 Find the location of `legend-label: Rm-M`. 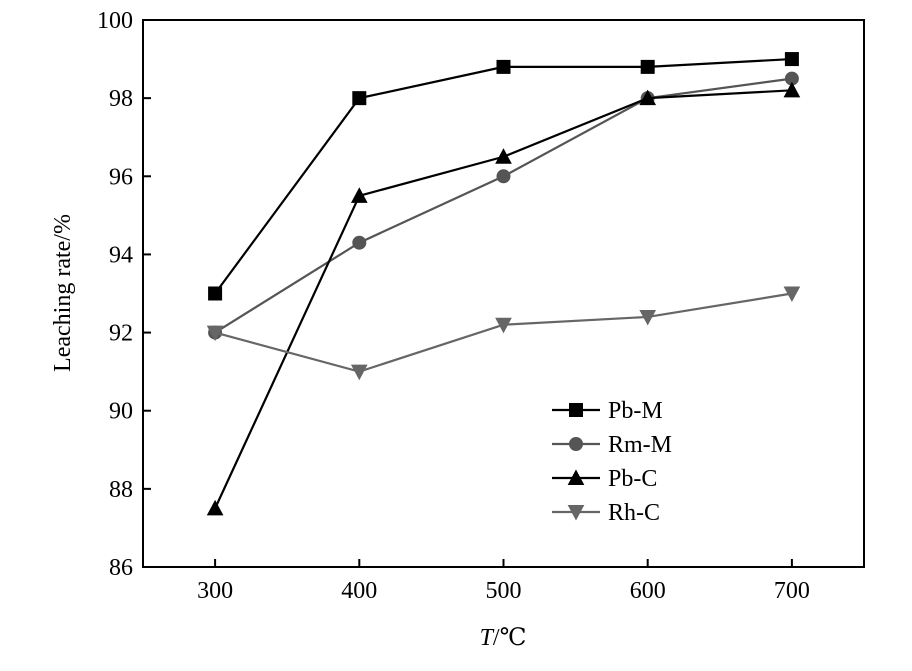

legend-label: Rm-M is located at coordinates (640, 445).